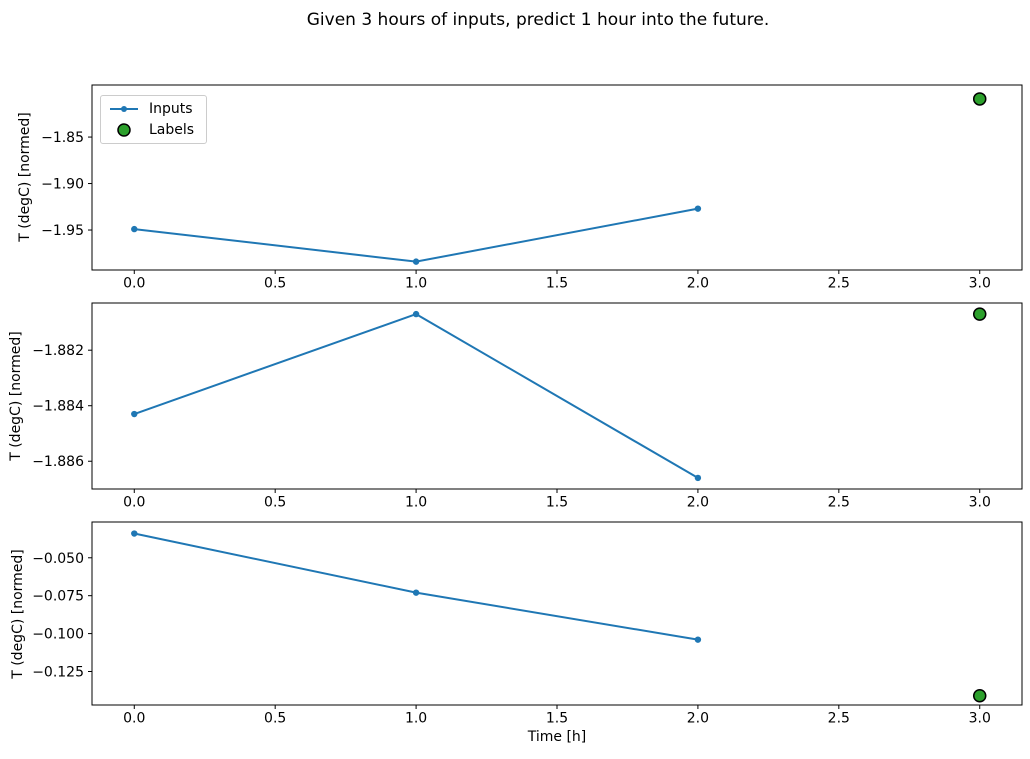  Describe the element at coordinates (557, 737) in the screenshot. I see `x-axis-label: Time [h]` at that location.